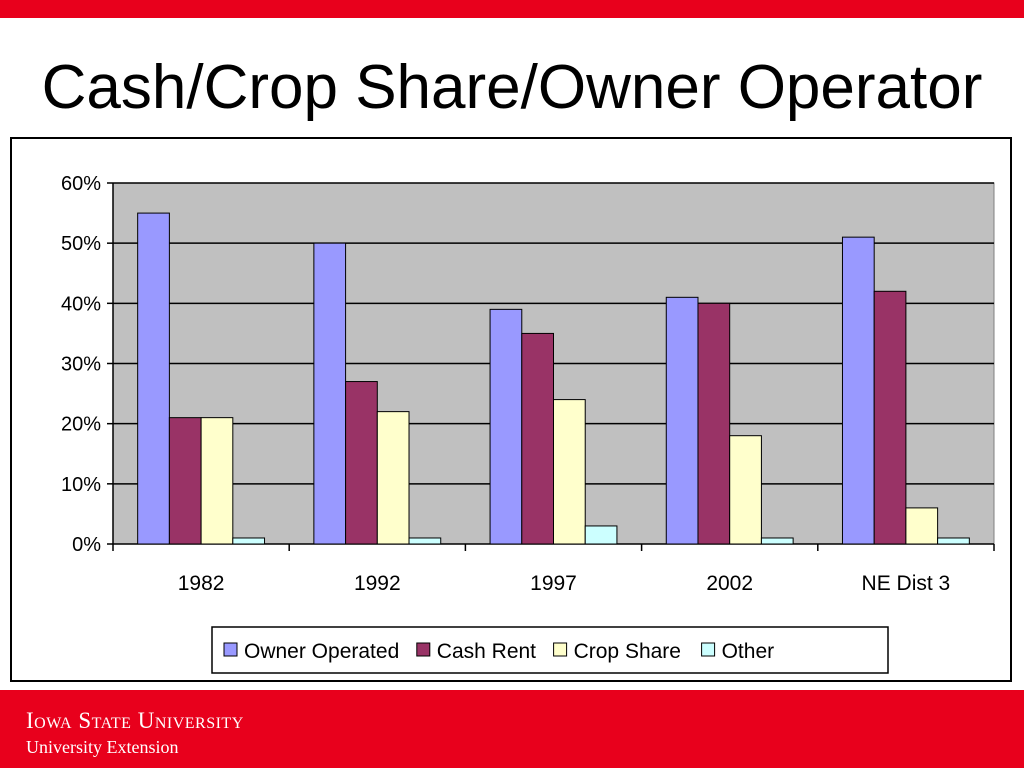  Describe the element at coordinates (81, 365) in the screenshot. I see `y-tick-label: 30%` at that location.